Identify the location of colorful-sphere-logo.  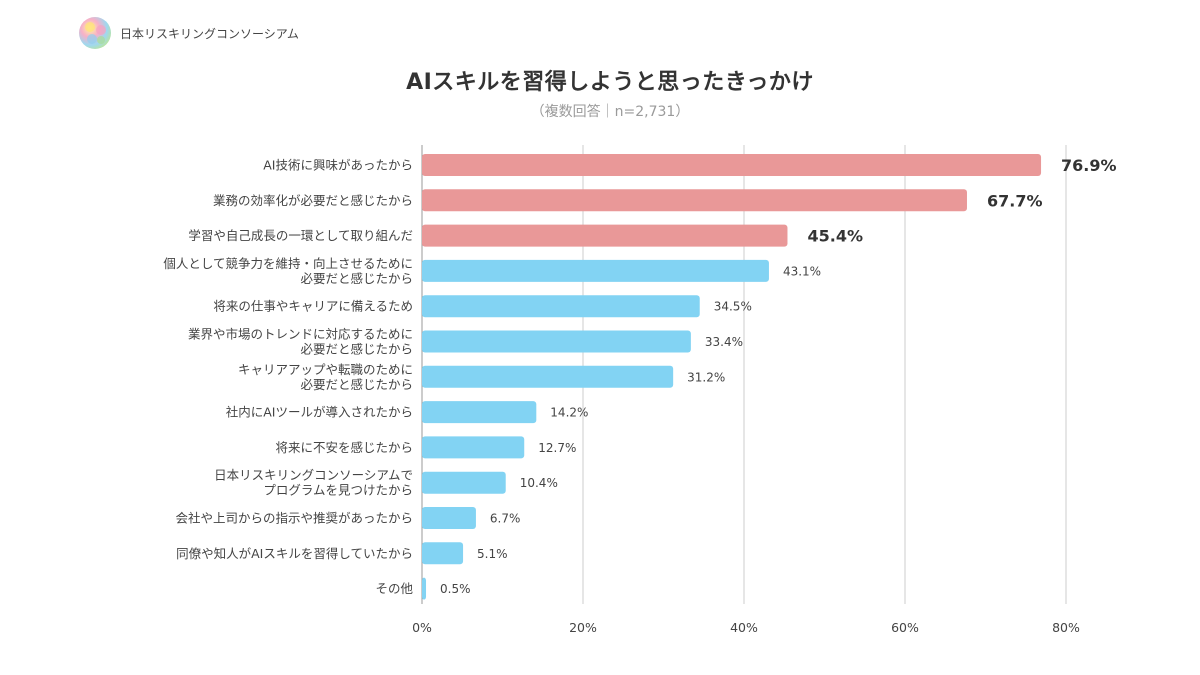
(95, 33).